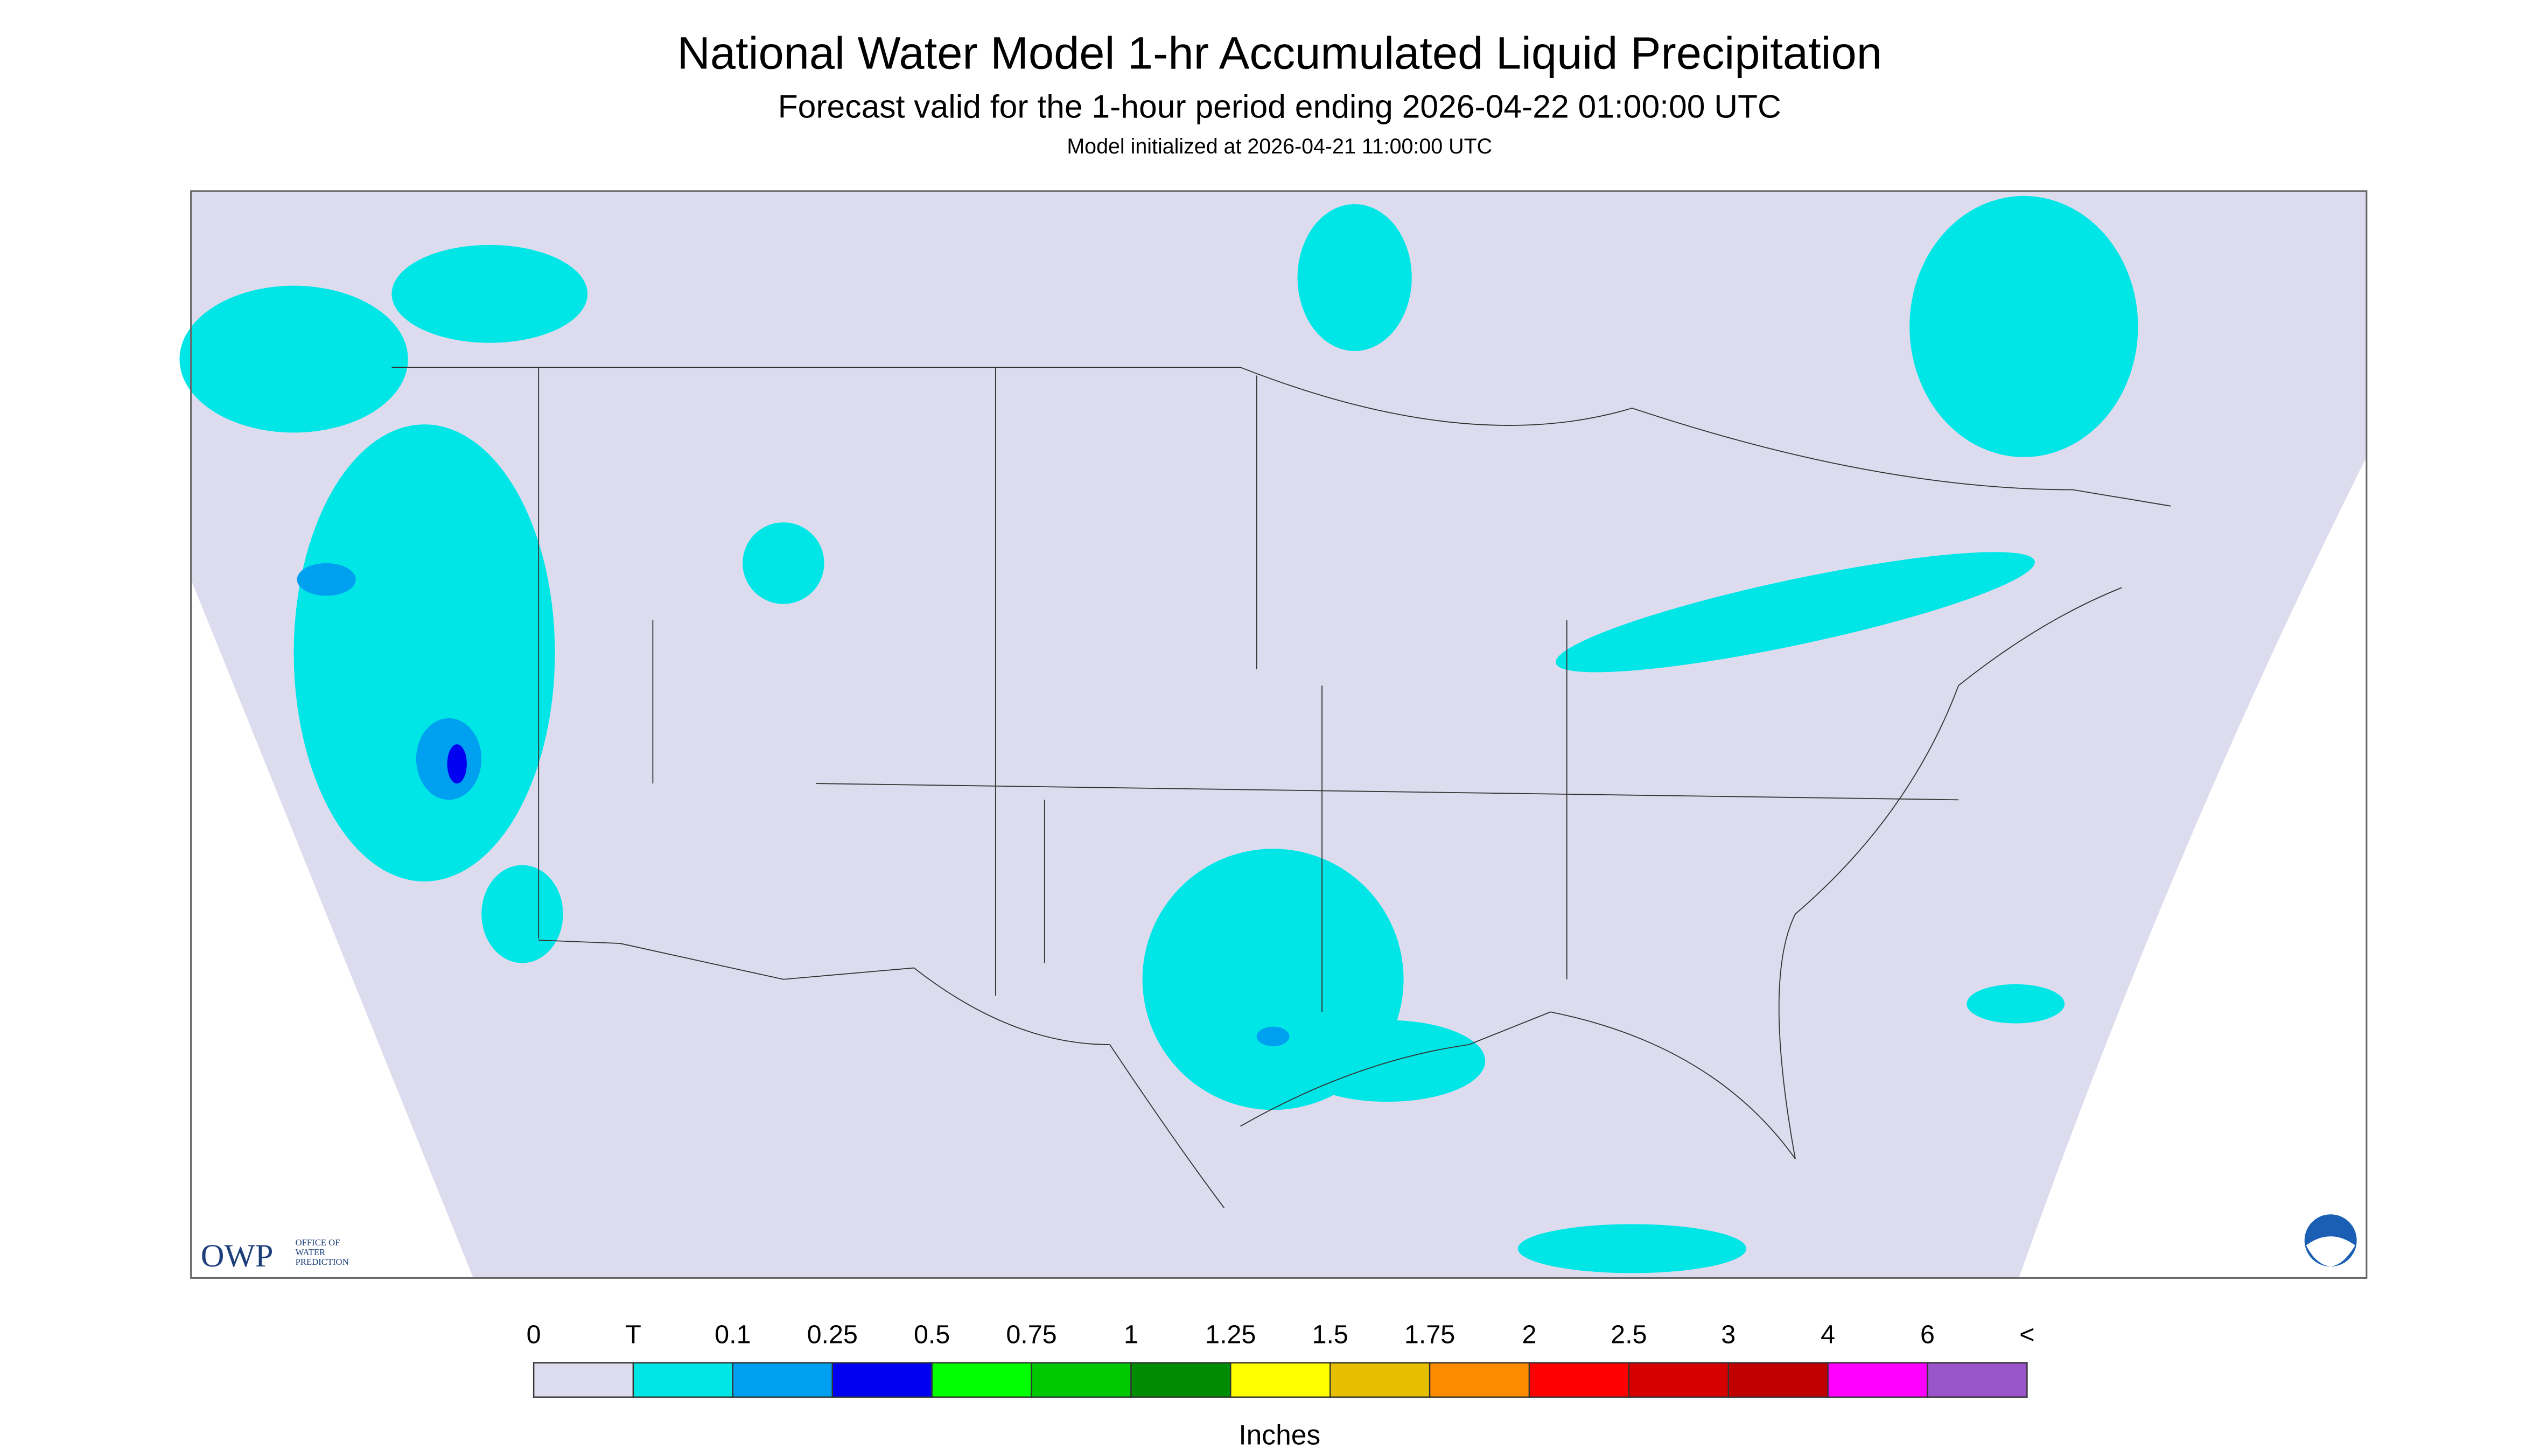 The image size is (2533, 1456). Describe the element at coordinates (1230, 1334) in the screenshot. I see `legend-label: 1.25` at that location.